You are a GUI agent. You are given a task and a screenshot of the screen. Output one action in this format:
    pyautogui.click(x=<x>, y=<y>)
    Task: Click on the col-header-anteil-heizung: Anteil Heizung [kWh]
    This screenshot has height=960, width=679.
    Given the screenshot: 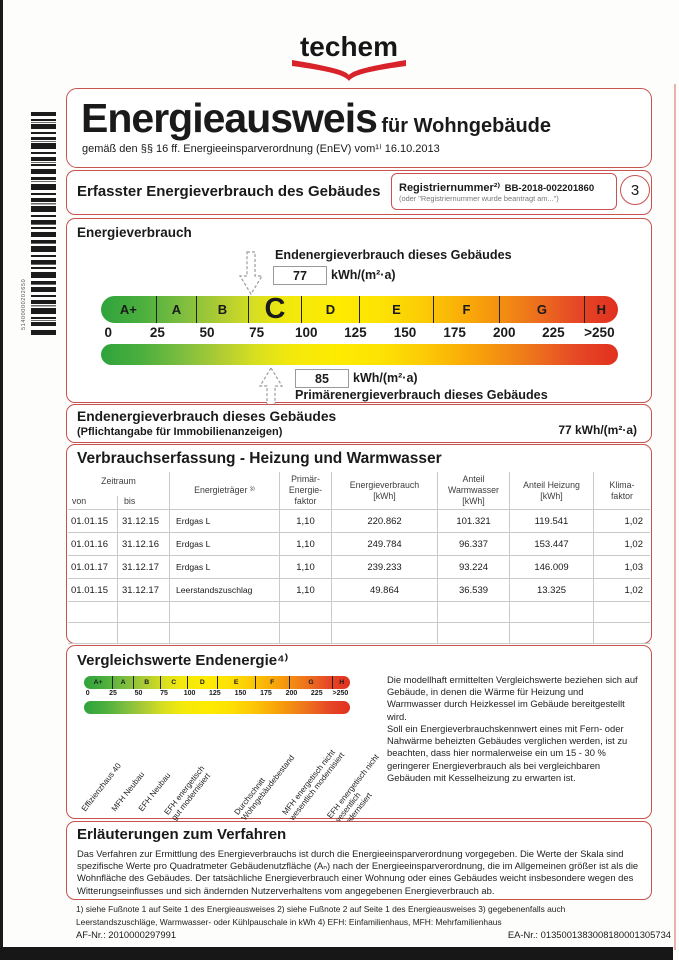 What is the action you would take?
    pyautogui.click(x=552, y=490)
    